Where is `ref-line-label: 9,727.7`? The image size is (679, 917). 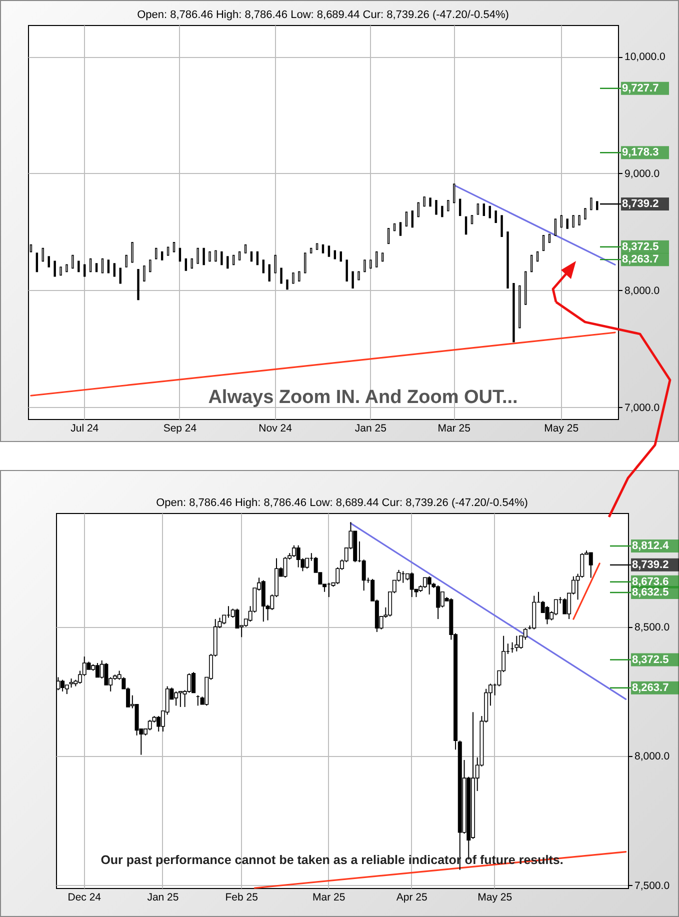
ref-line-label: 9,727.7 is located at coordinates (640, 88).